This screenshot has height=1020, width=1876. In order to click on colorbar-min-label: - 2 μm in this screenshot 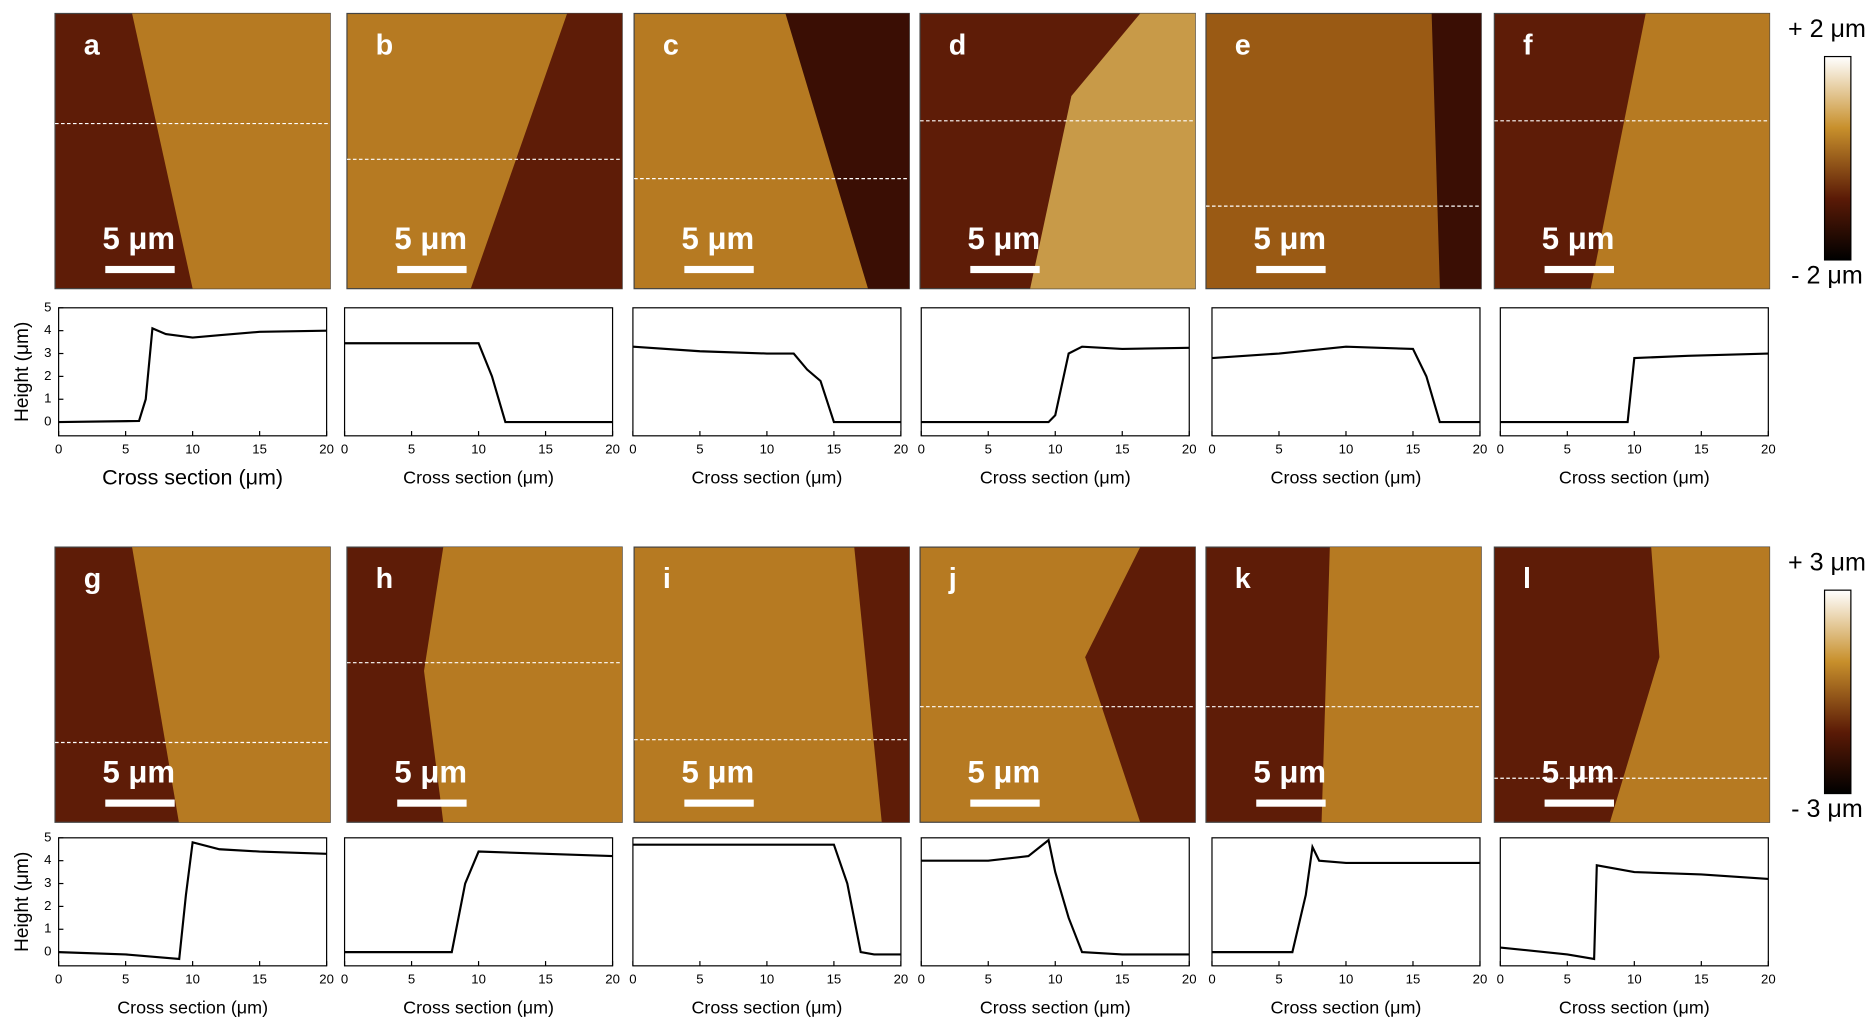, I will do `click(1827, 275)`.